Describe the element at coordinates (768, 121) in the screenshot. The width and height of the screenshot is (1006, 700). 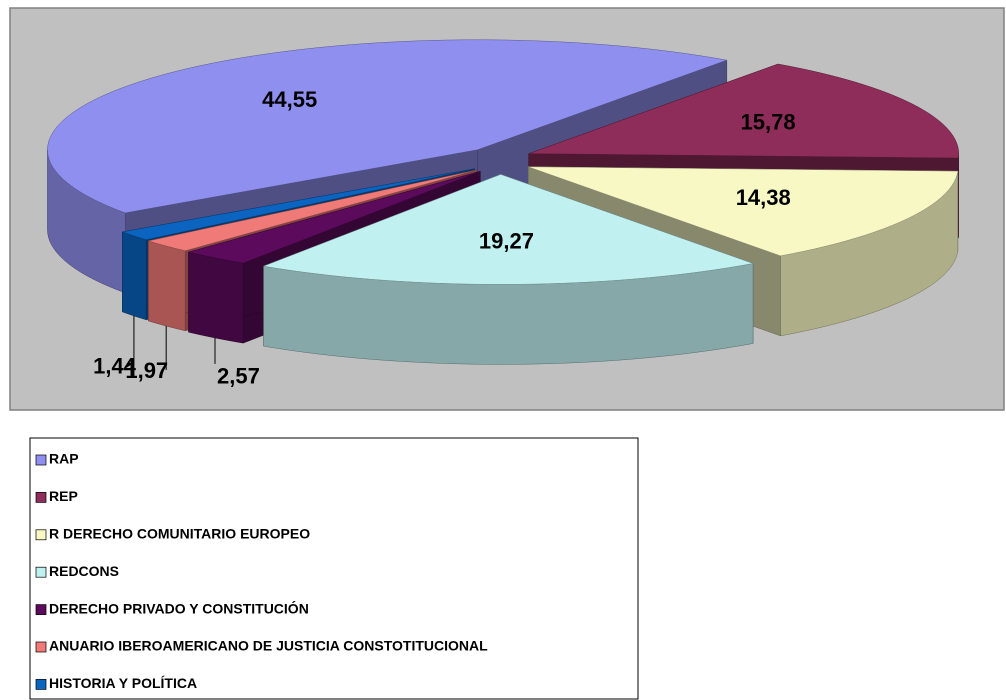
I see `value-label: 15,78` at that location.